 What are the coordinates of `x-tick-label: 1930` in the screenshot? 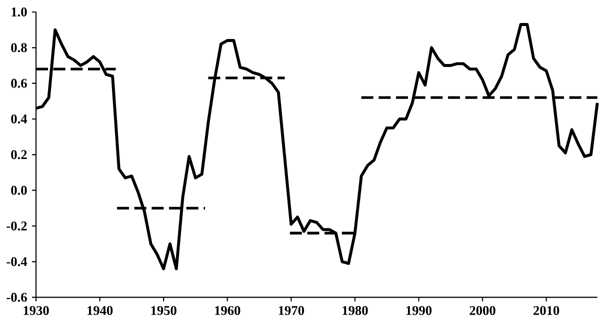 It's located at (36, 311).